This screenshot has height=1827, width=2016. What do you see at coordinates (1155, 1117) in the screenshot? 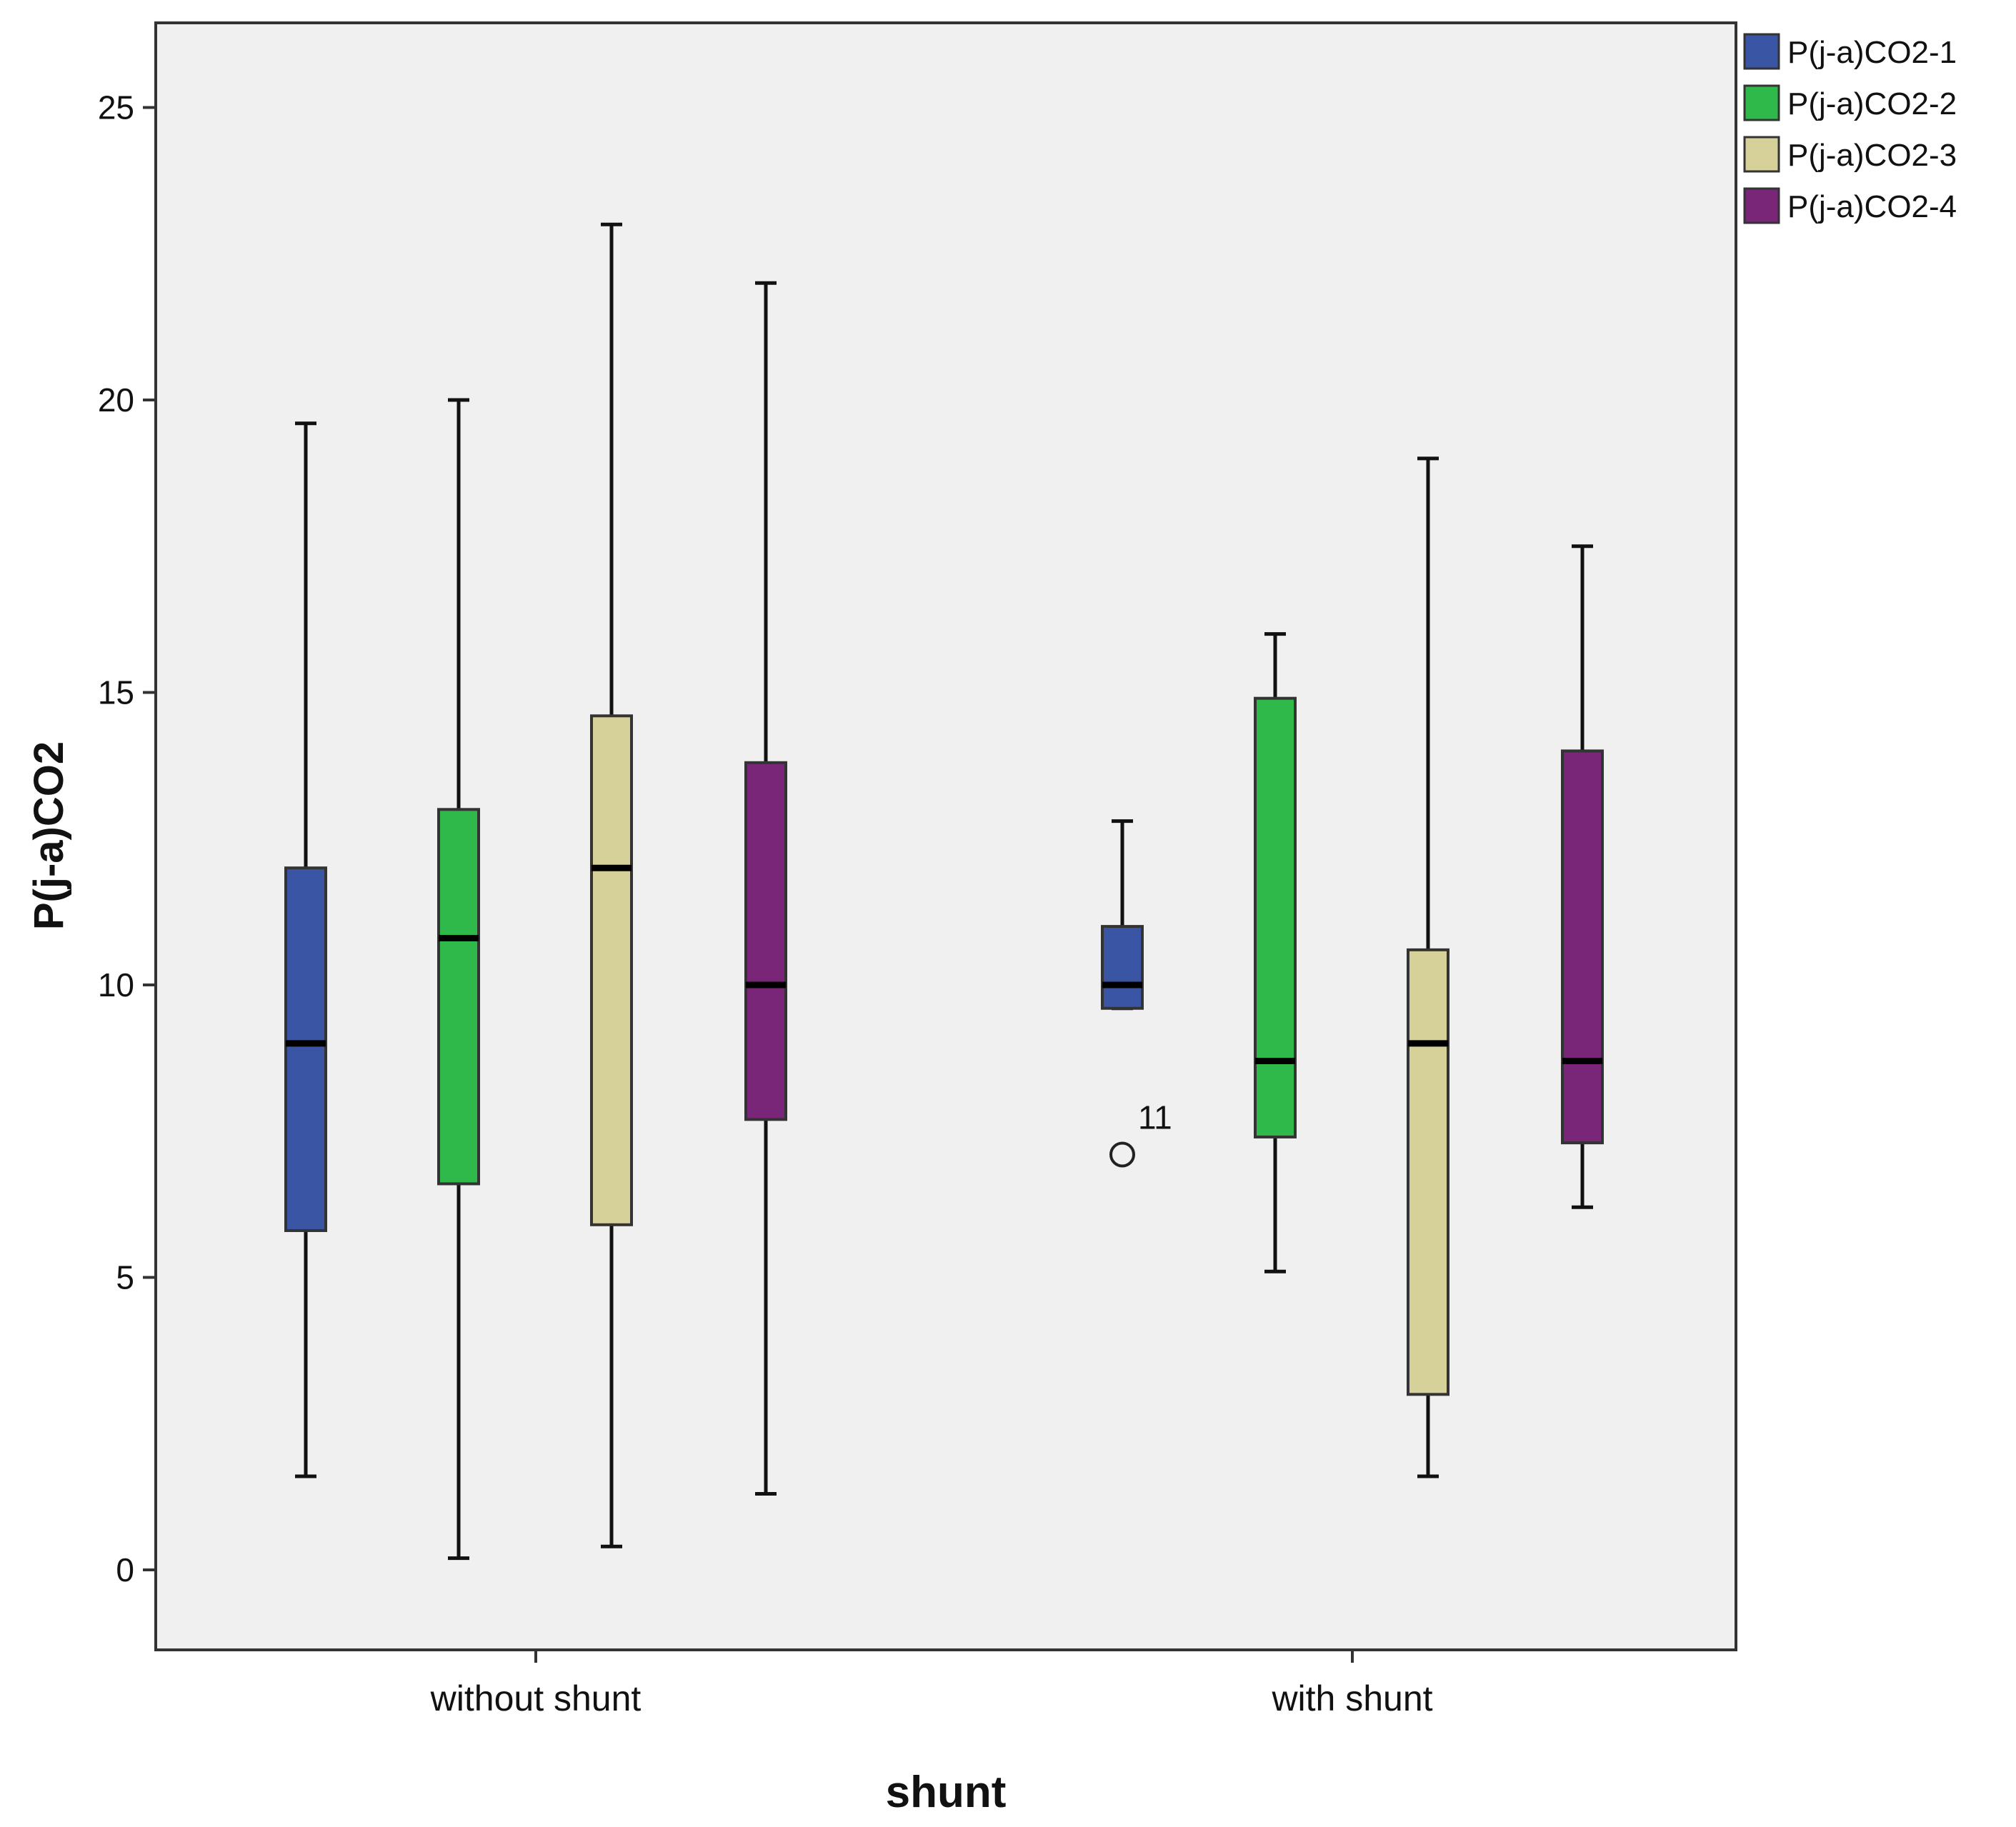
I see `outlier-label: 11` at bounding box center [1155, 1117].